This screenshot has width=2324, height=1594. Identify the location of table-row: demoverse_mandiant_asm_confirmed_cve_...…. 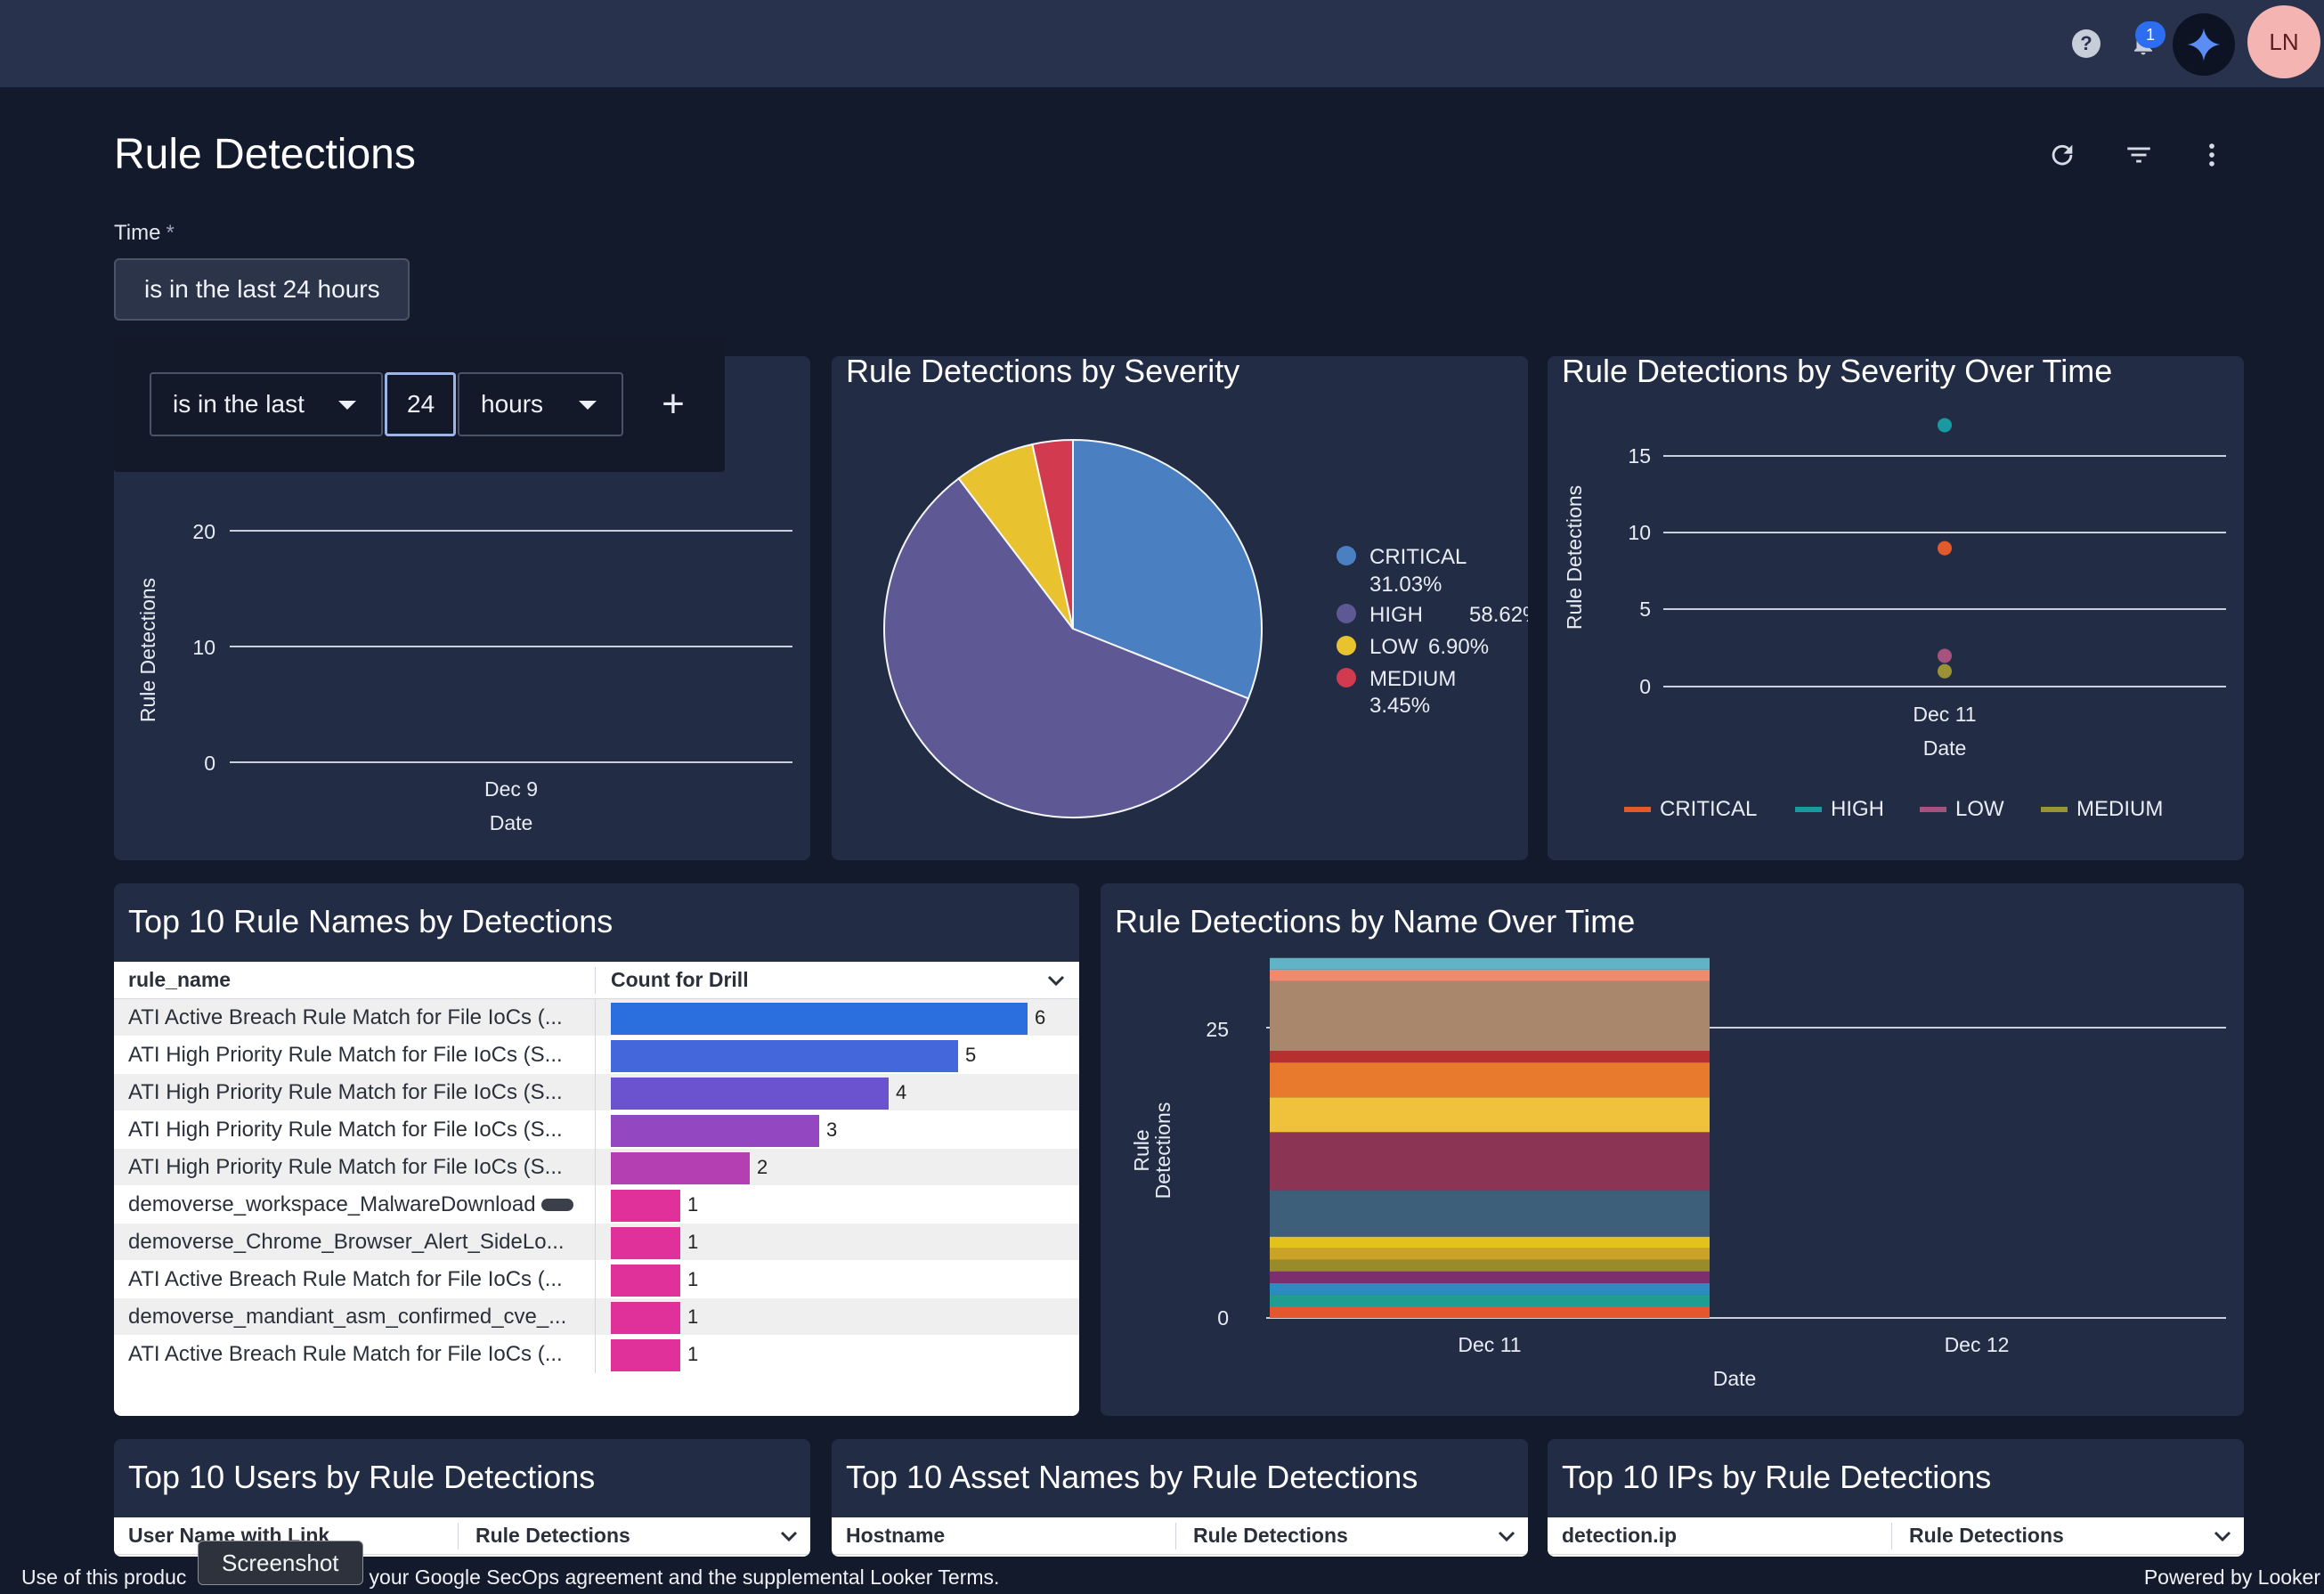
(596, 1317).